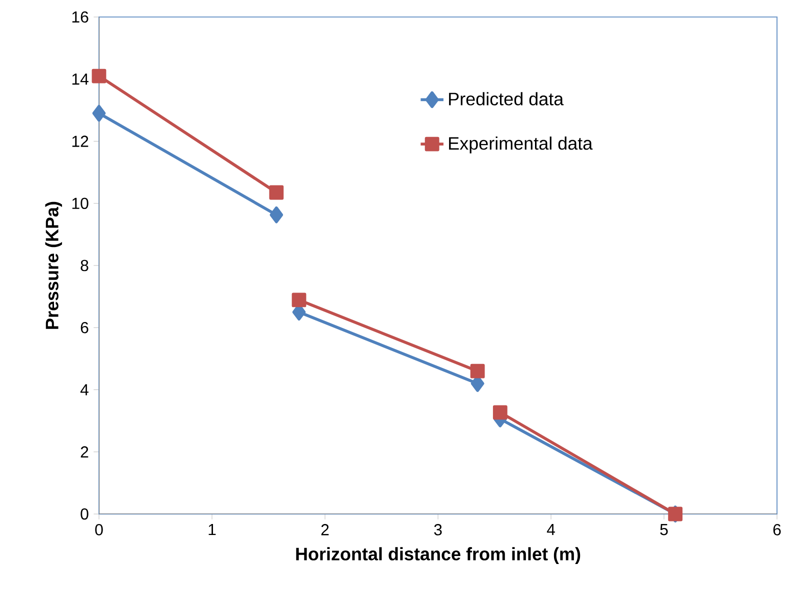  What do you see at coordinates (84, 390) in the screenshot?
I see `y-tick-label: 4` at bounding box center [84, 390].